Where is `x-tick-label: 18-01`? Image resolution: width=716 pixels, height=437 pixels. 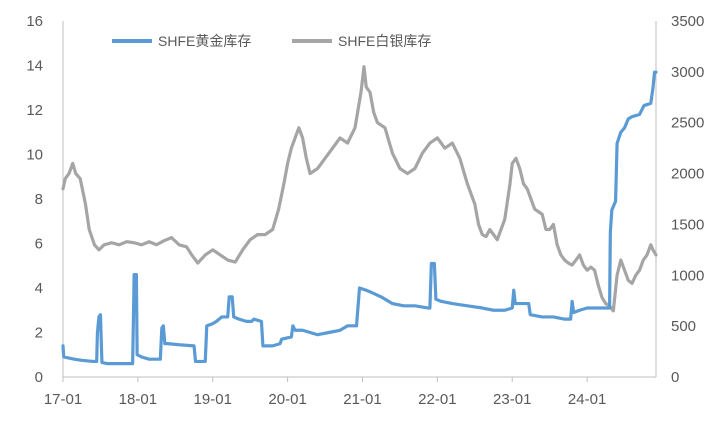
x-tick-label: 18-01 is located at coordinates (138, 399).